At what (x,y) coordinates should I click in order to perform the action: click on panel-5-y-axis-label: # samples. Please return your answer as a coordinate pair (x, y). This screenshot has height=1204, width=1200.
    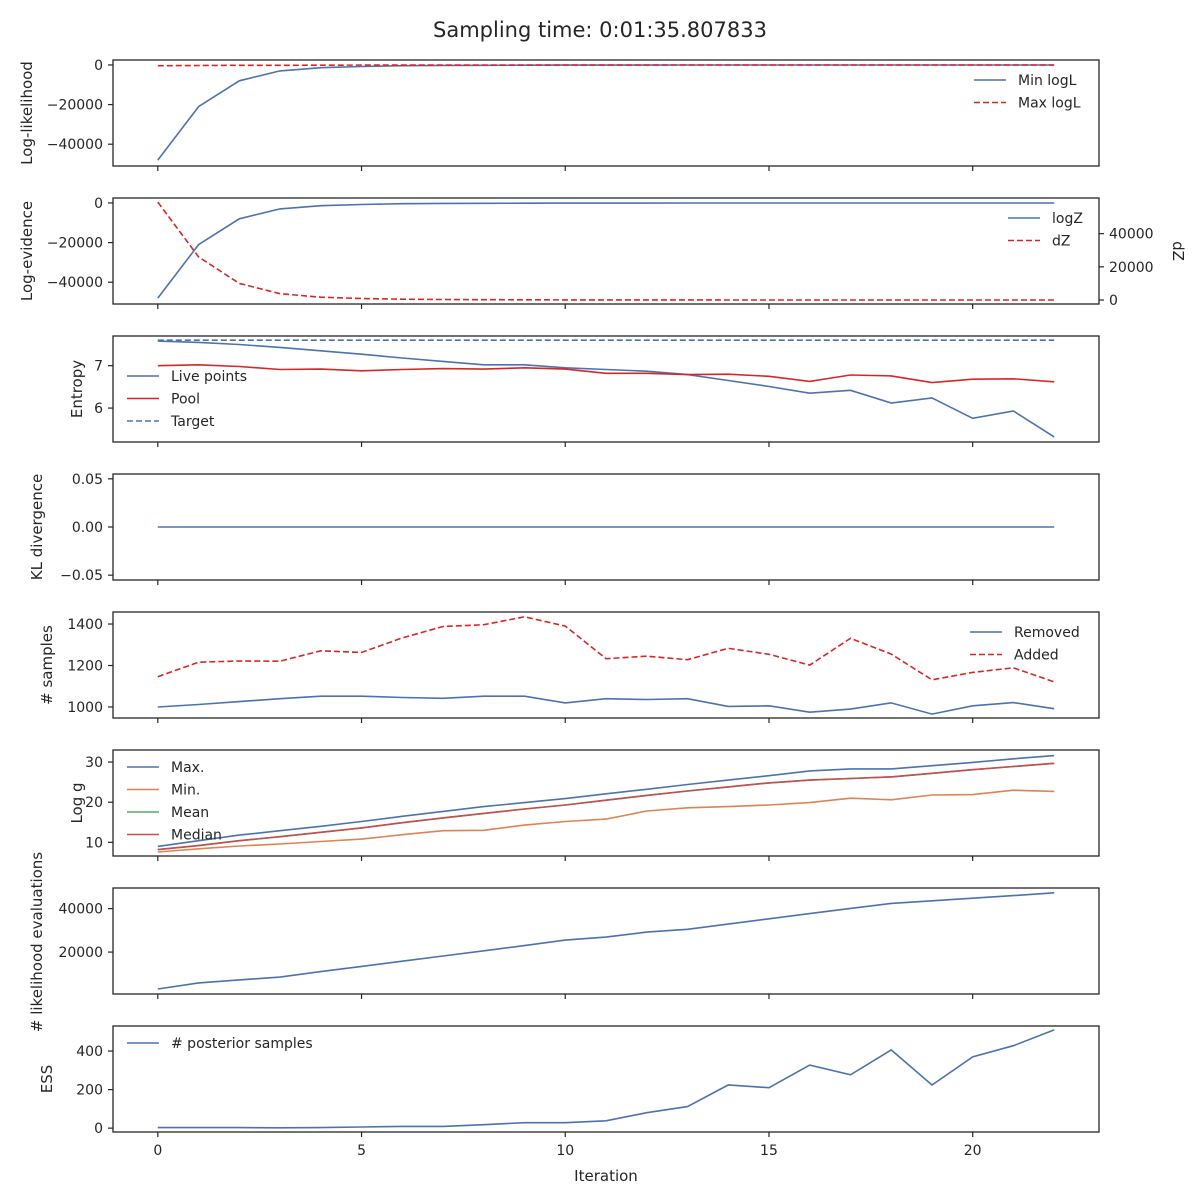
    Looking at the image, I should click on (47, 665).